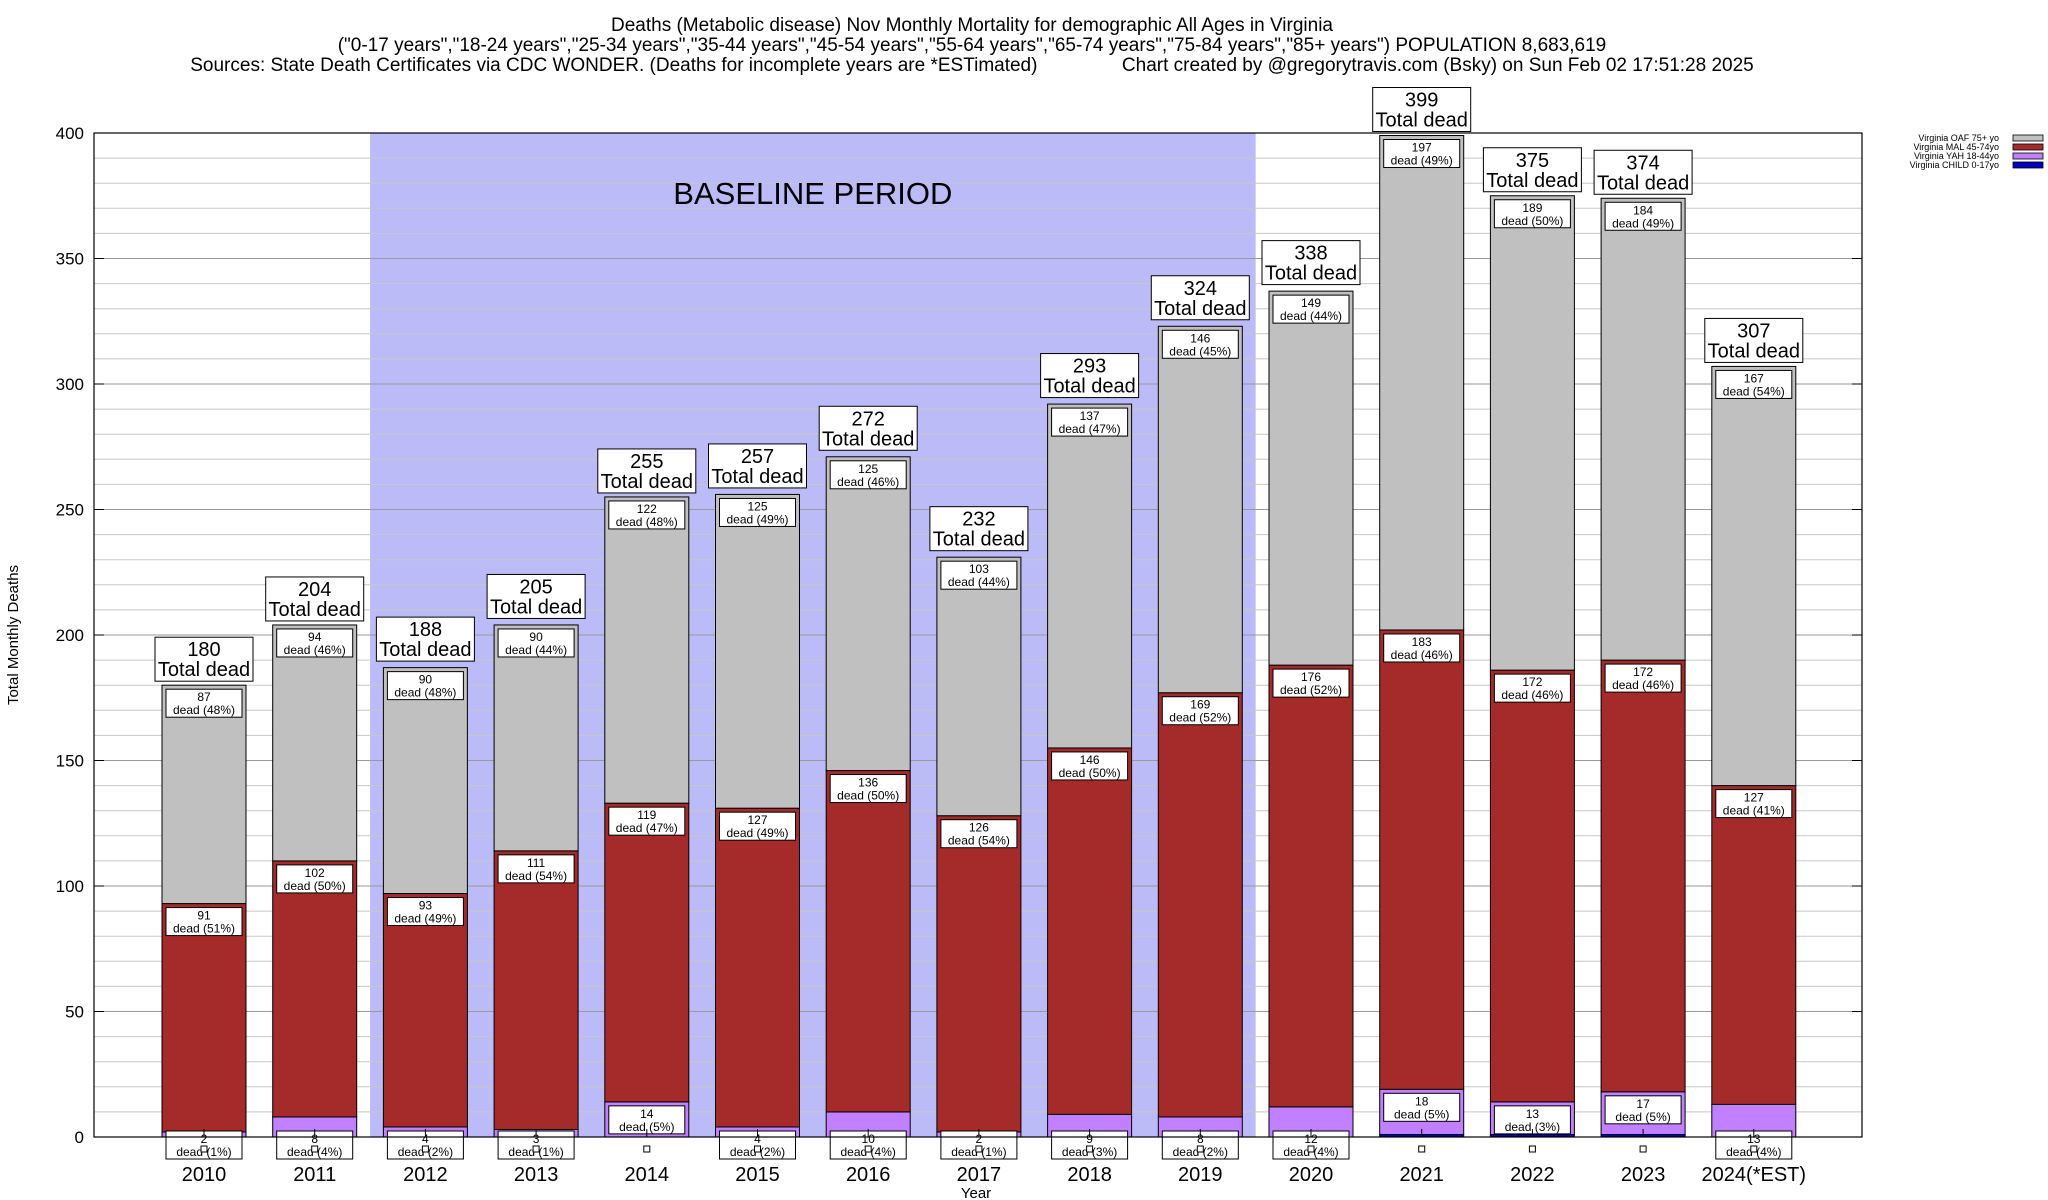 The image size is (2048, 1200). What do you see at coordinates (647, 522) in the screenshot?
I see `segment-pct: dead (48%)` at bounding box center [647, 522].